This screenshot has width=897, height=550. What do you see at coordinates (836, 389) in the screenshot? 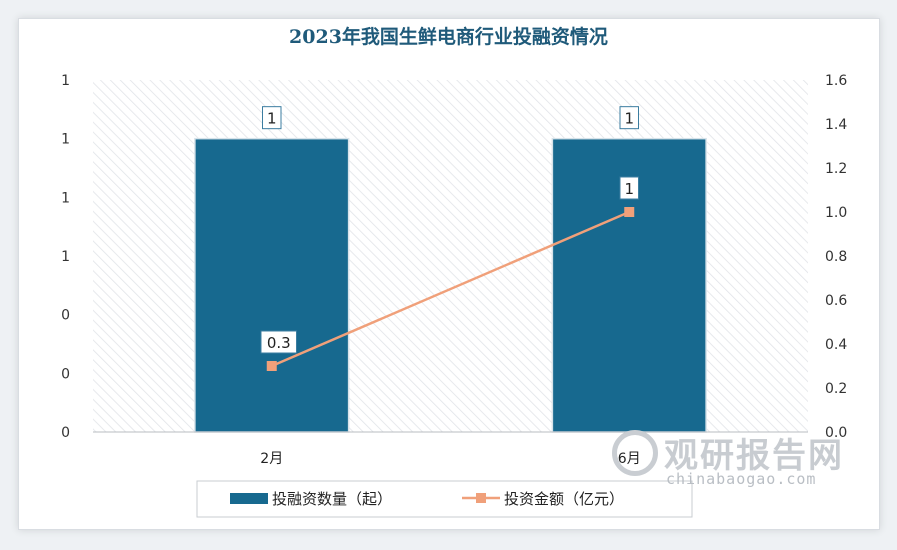
I see `y-right-tick-label: 0.2` at bounding box center [836, 389].